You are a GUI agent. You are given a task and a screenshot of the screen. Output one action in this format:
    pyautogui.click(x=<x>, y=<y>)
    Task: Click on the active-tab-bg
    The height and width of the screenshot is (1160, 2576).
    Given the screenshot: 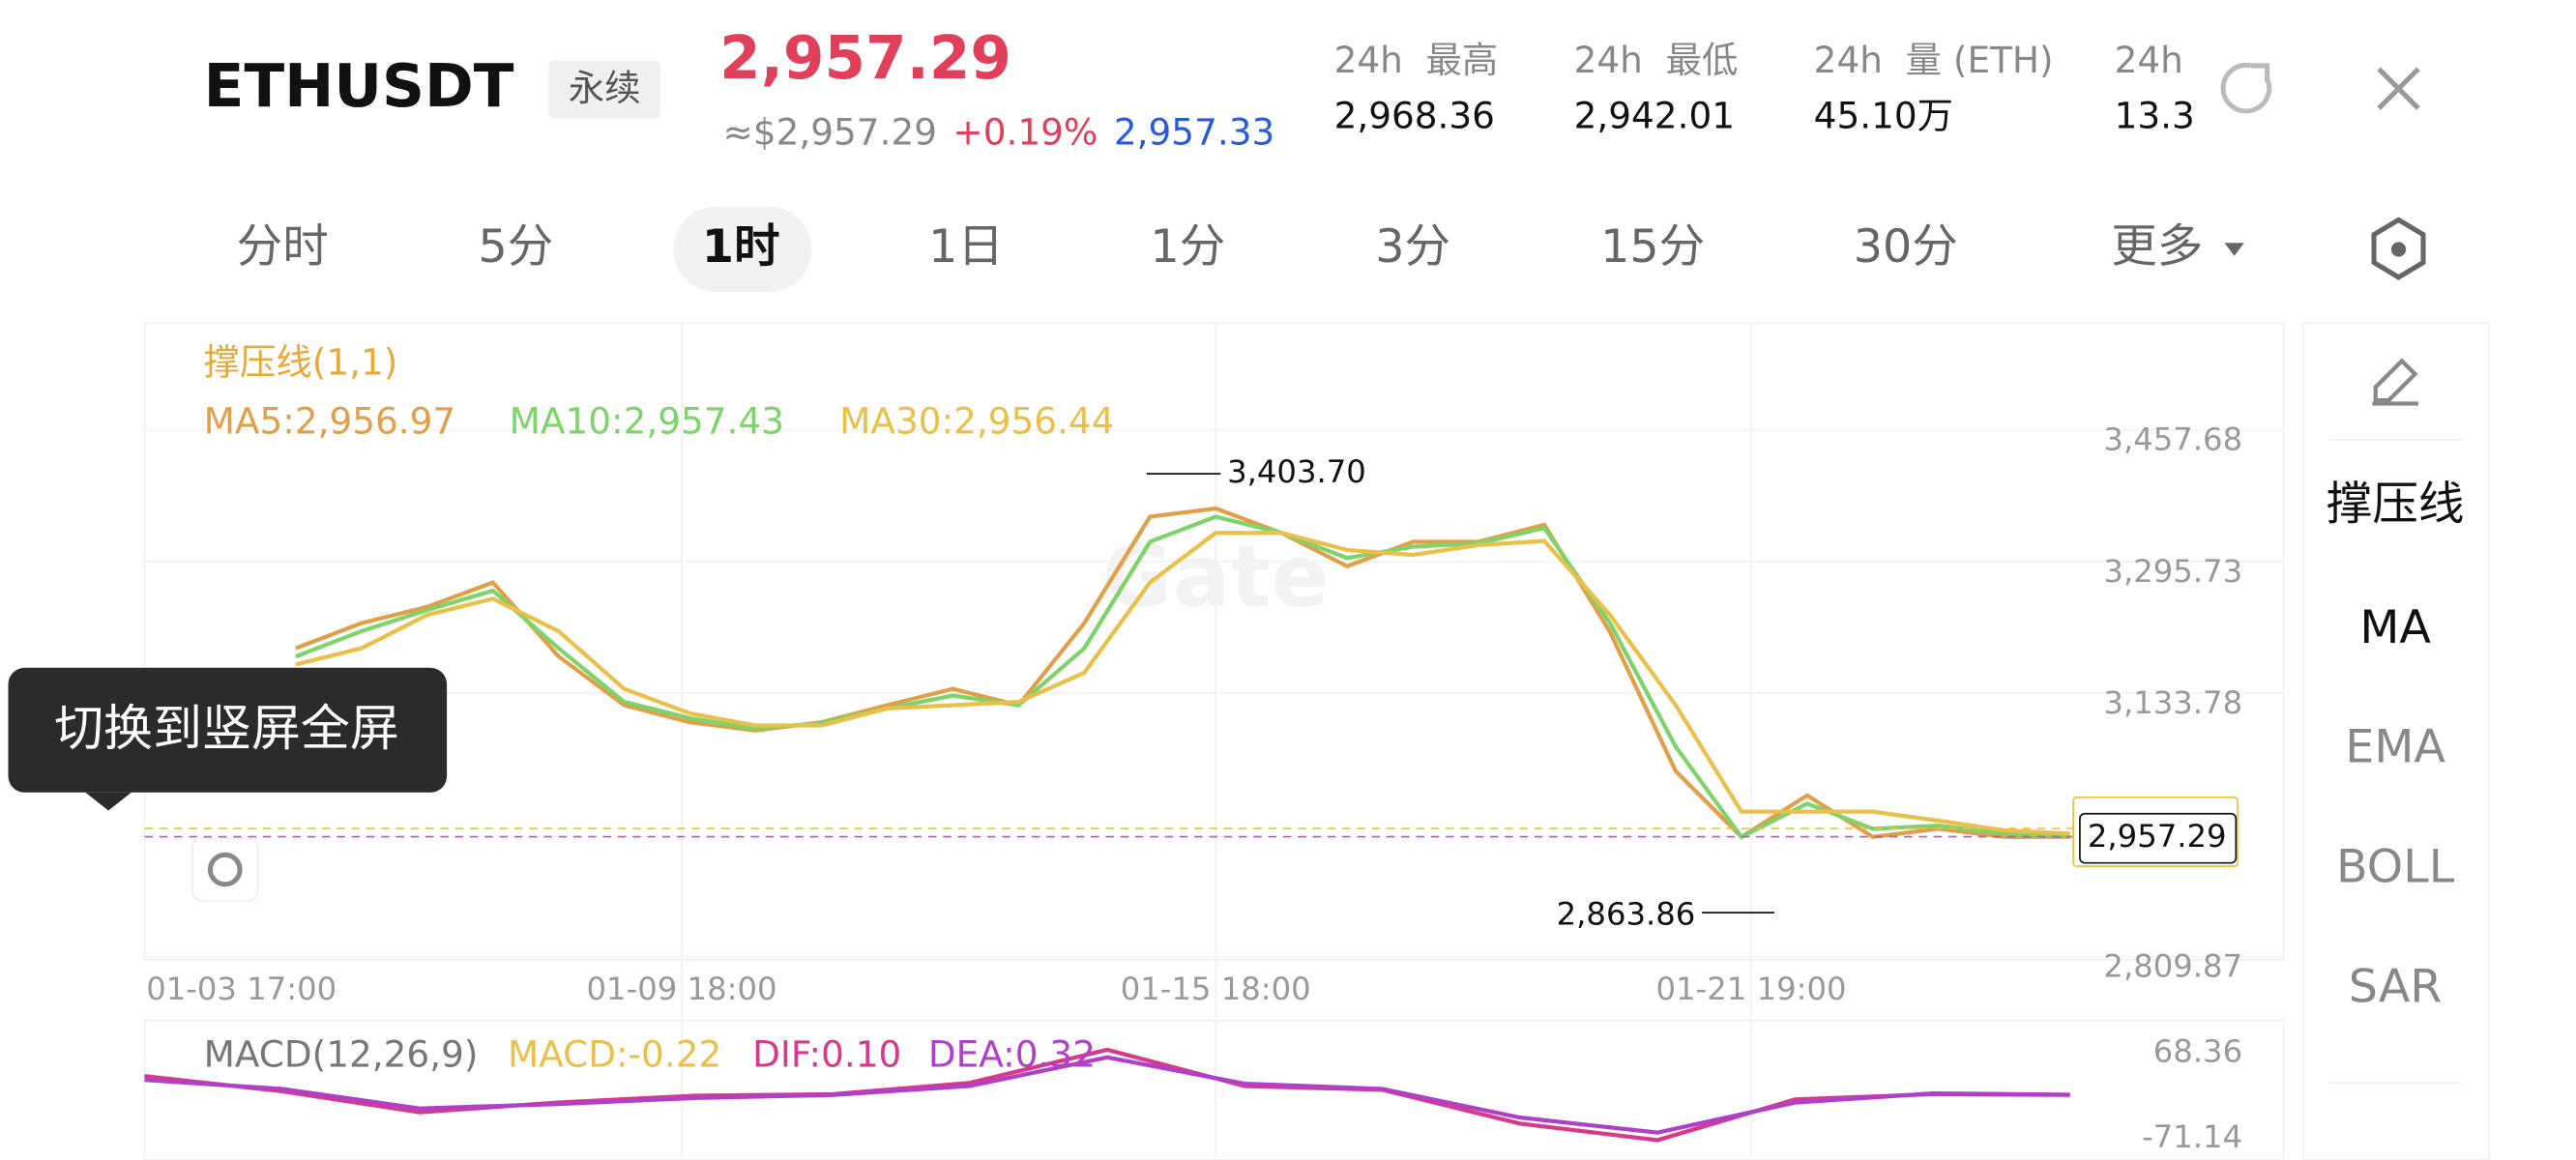 What is the action you would take?
    pyautogui.click(x=742, y=250)
    